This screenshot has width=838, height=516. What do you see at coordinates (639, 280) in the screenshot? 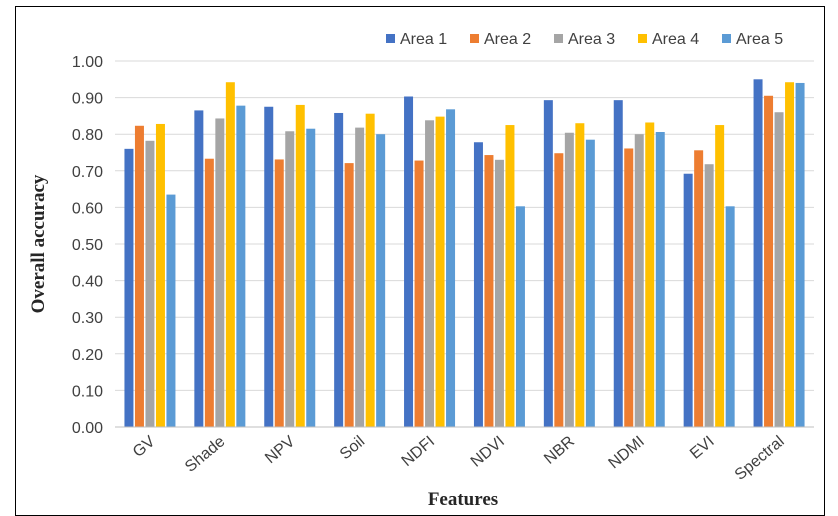
I see `bar-area-3-ndmi` at bounding box center [639, 280].